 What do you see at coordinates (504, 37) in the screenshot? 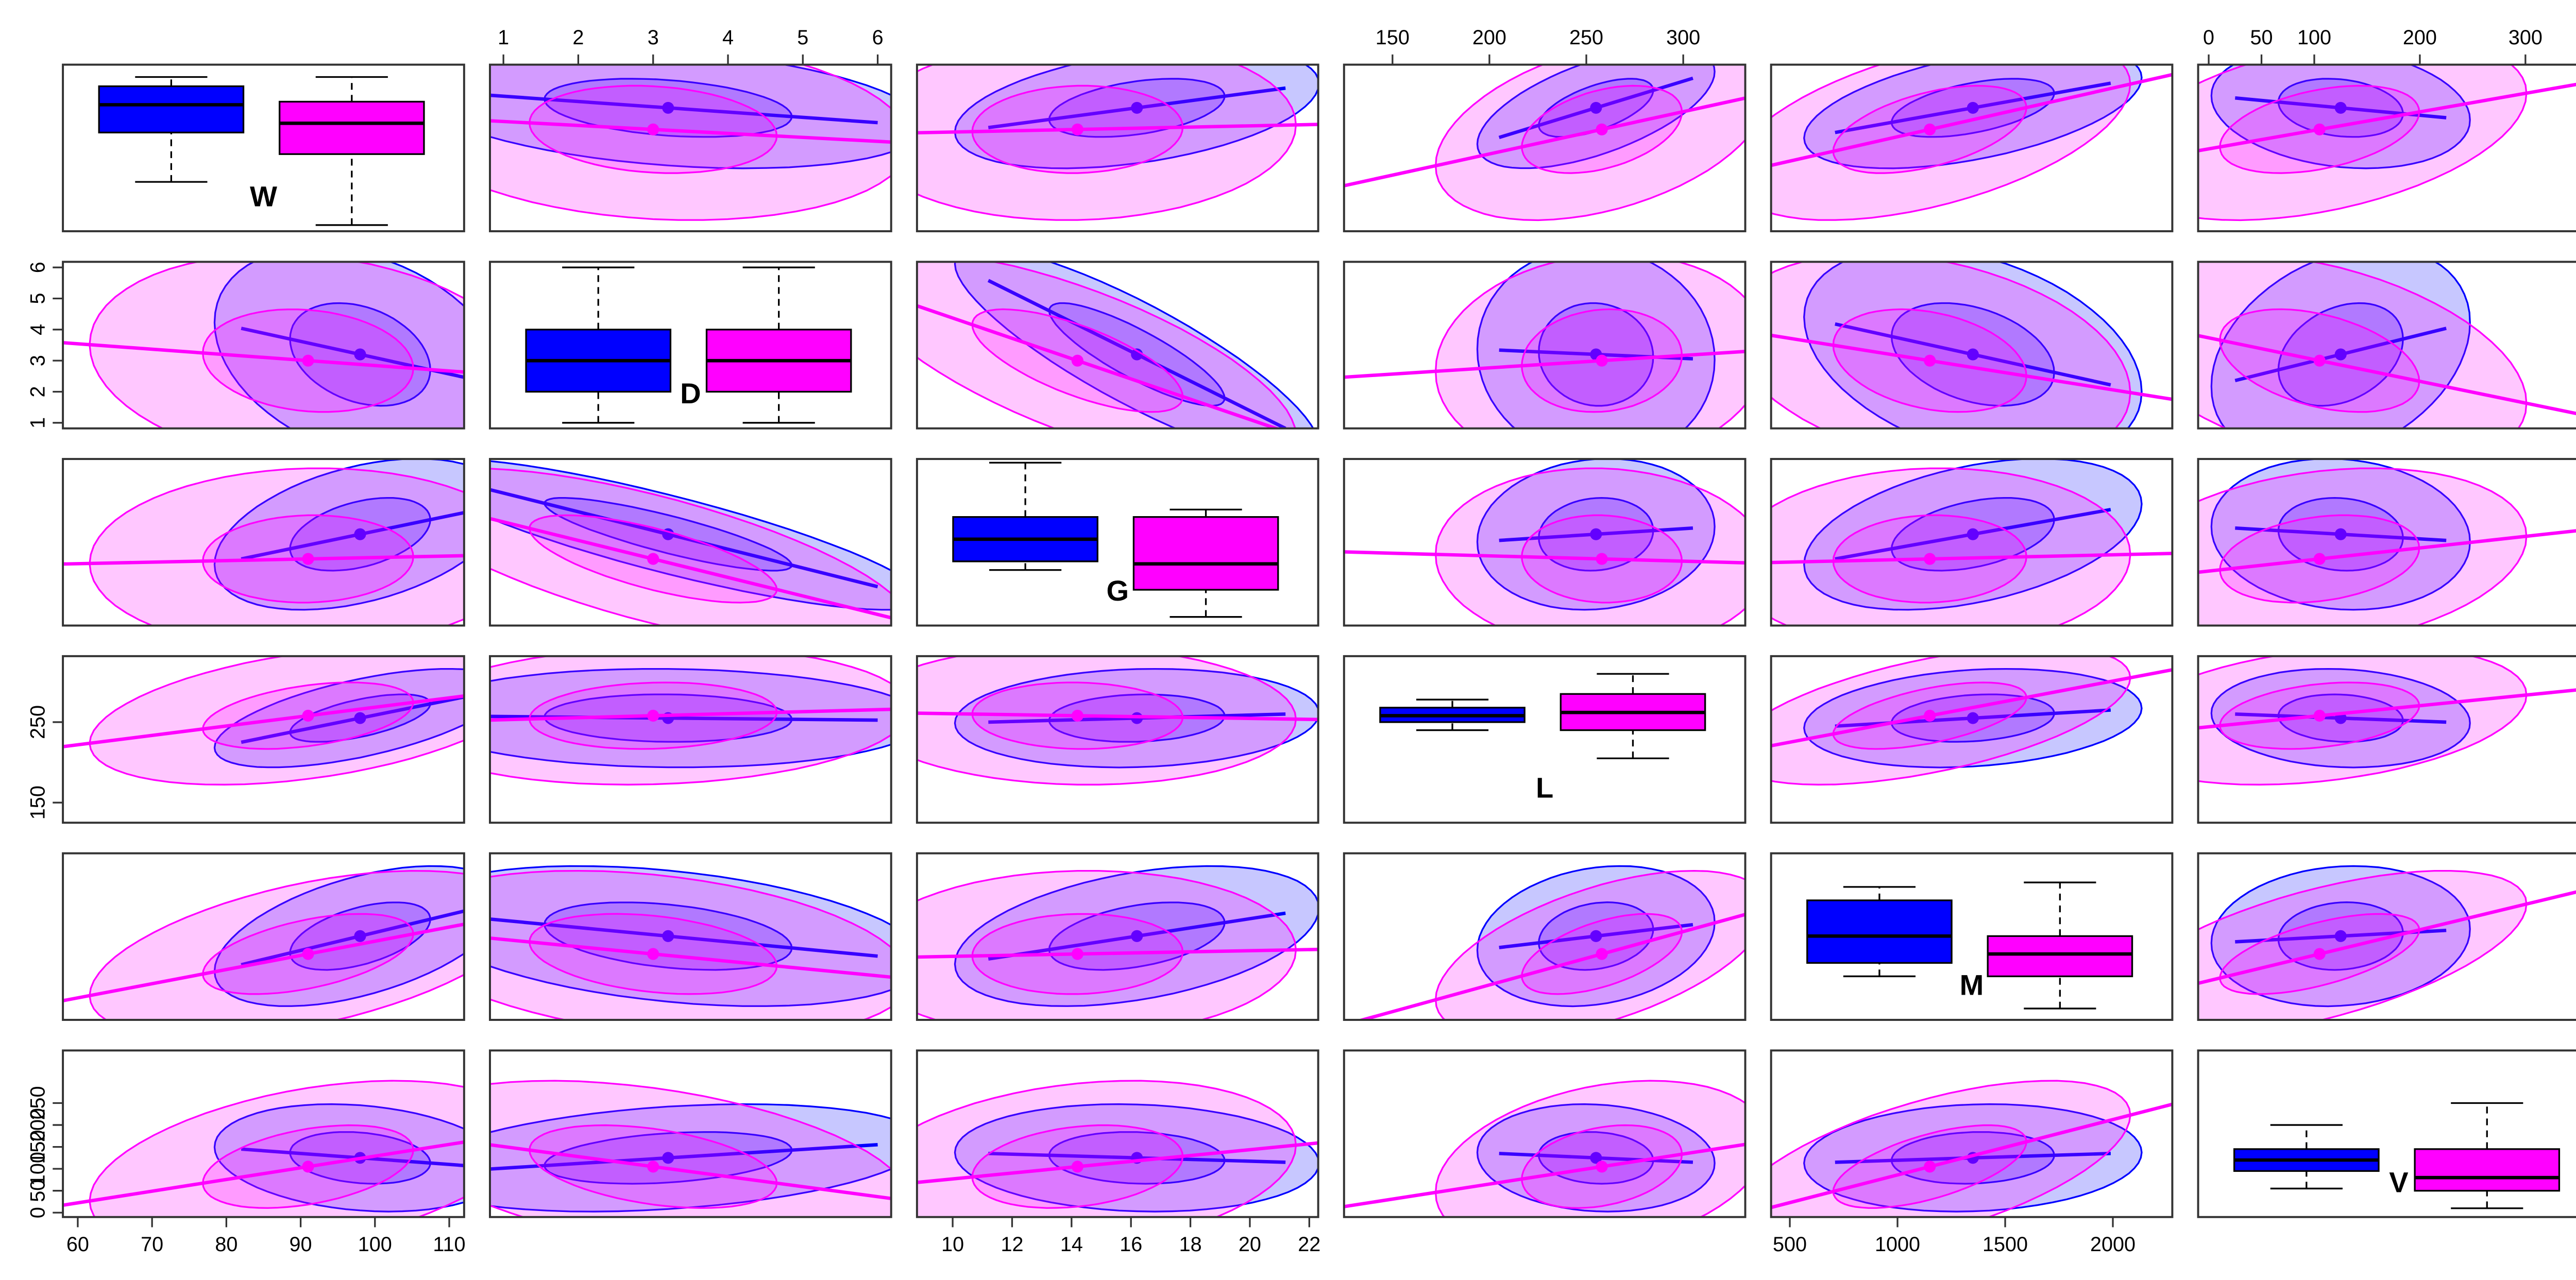
I see `x-tick-label: 1` at bounding box center [504, 37].